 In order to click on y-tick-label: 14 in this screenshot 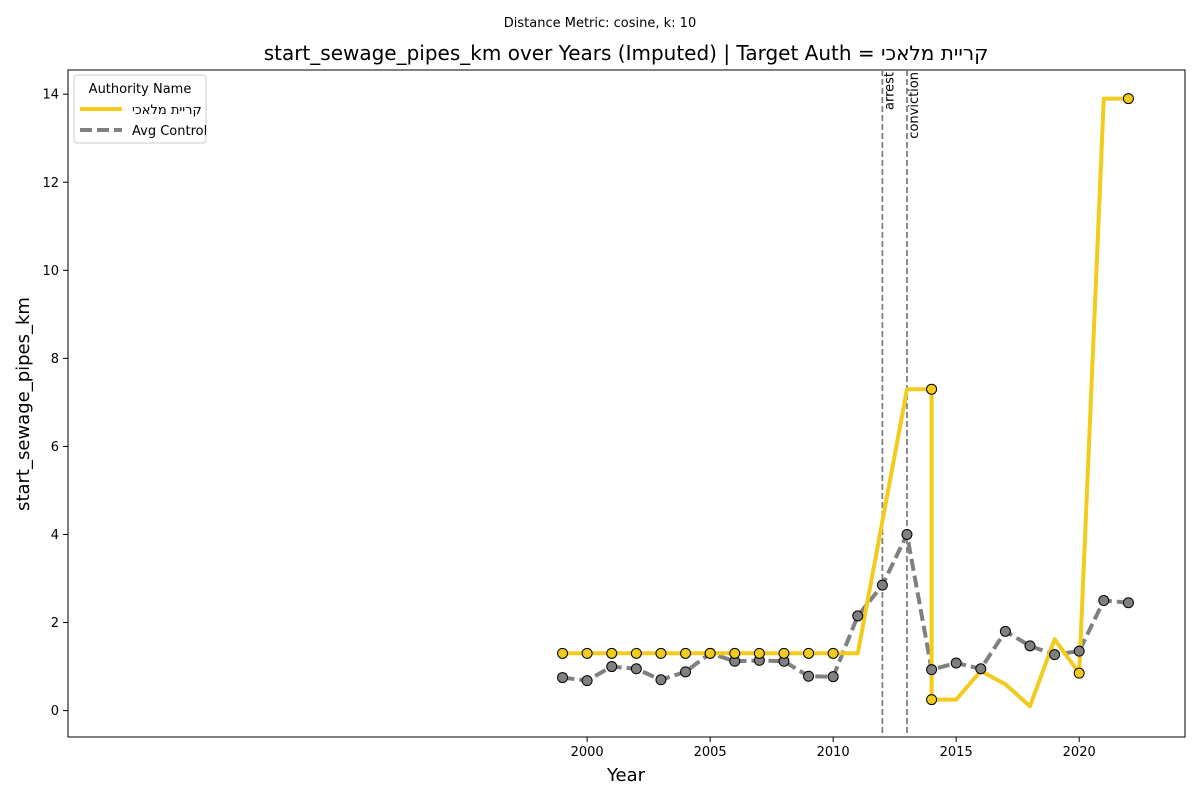, I will do `click(50, 95)`.